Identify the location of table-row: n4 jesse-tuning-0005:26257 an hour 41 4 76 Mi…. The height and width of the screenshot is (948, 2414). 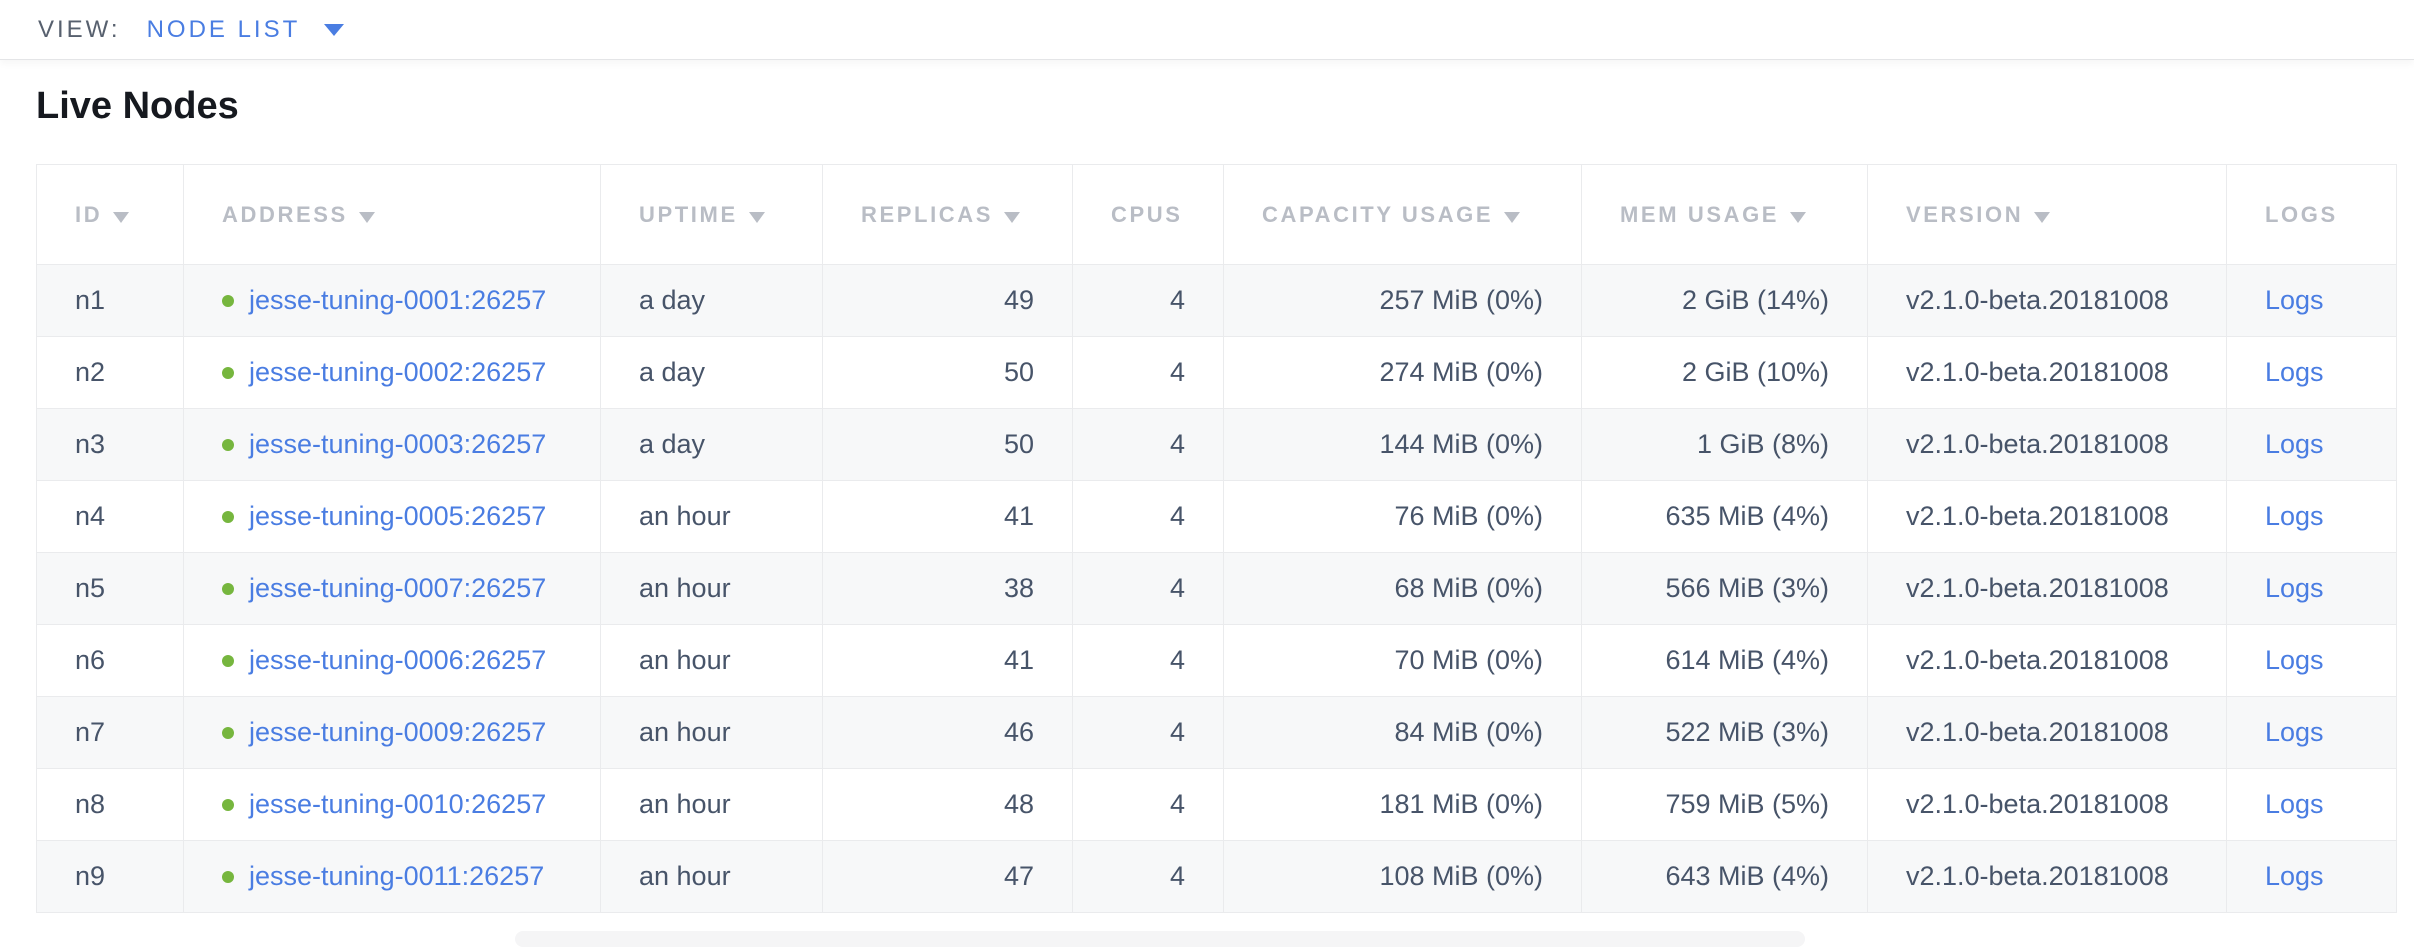
(1216, 516).